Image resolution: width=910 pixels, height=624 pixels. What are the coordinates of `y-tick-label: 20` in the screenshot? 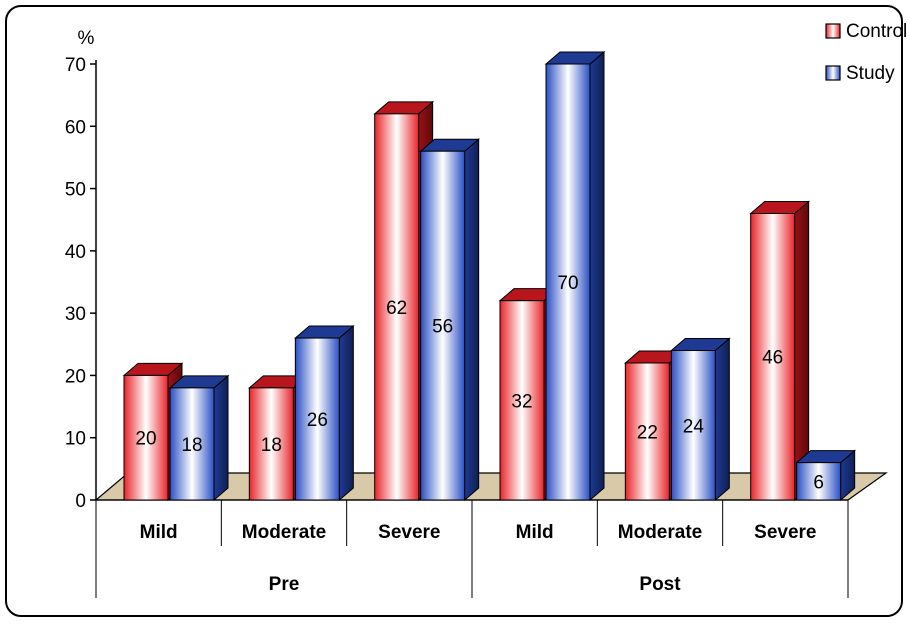 It's located at (75, 376).